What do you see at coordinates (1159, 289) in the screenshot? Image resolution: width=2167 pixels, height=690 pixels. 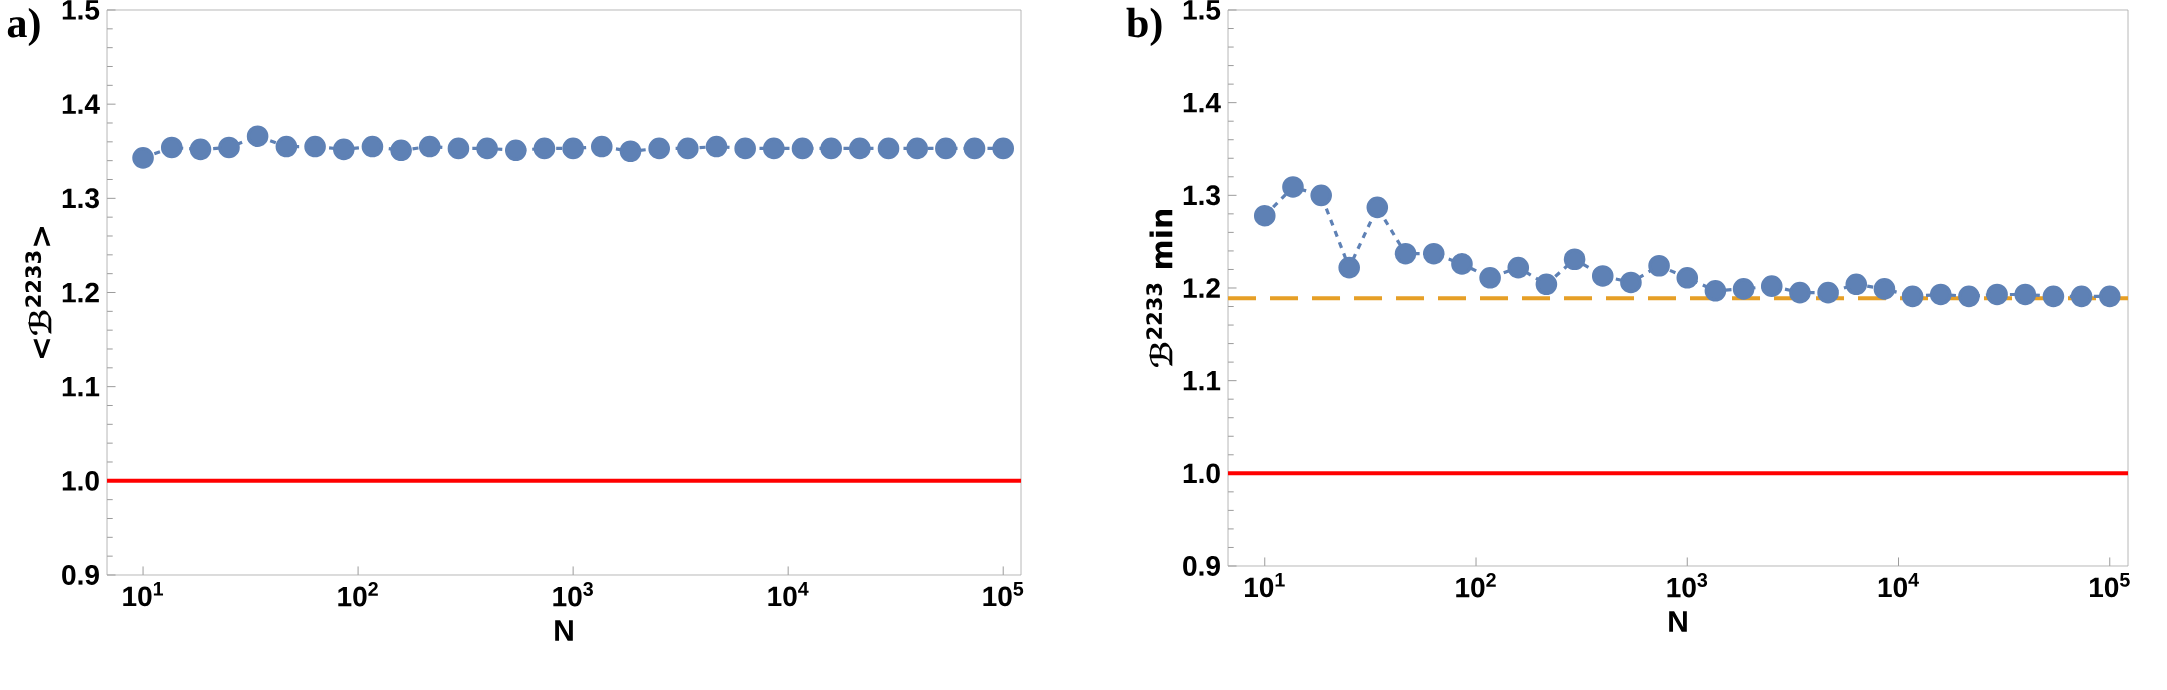 I see `y-axis-title: ℬ$^{2233}$ min` at bounding box center [1159, 289].